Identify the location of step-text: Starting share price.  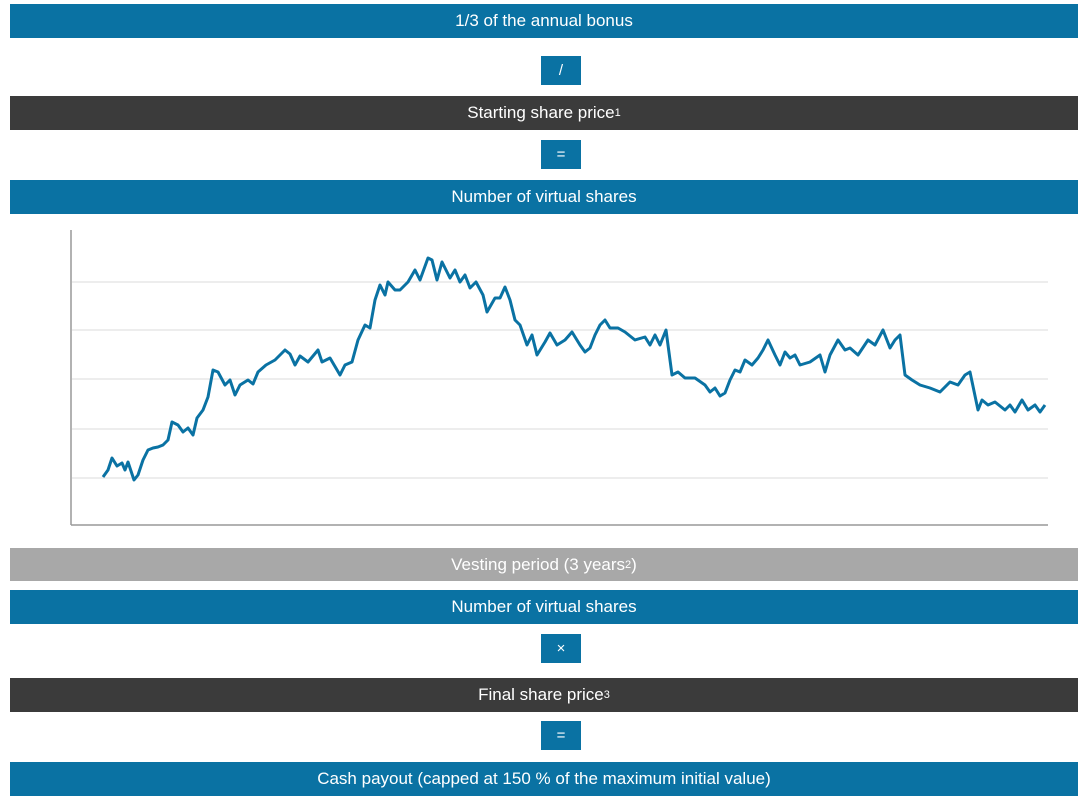
(541, 112).